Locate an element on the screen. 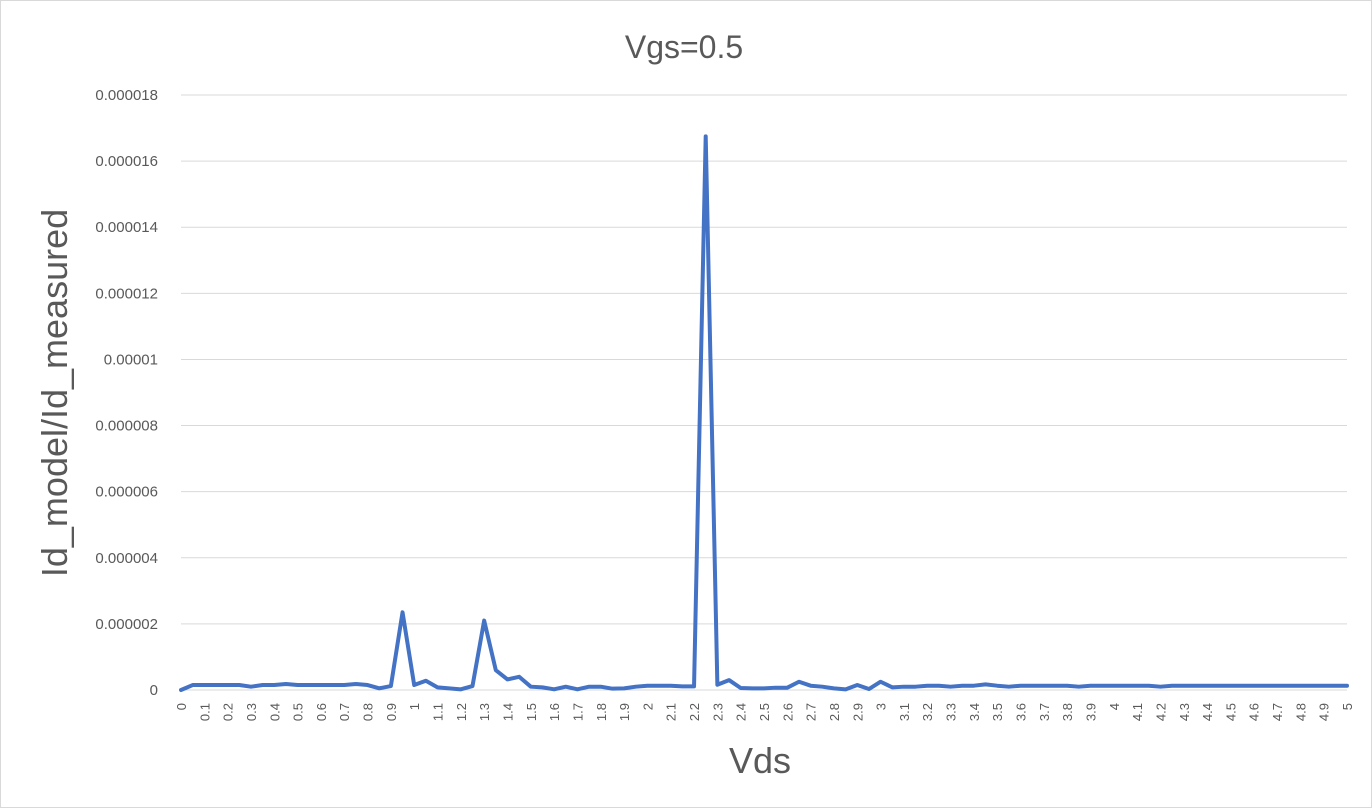 The image size is (1372, 808). x-tick-label: 4.9 is located at coordinates (1324, 712).